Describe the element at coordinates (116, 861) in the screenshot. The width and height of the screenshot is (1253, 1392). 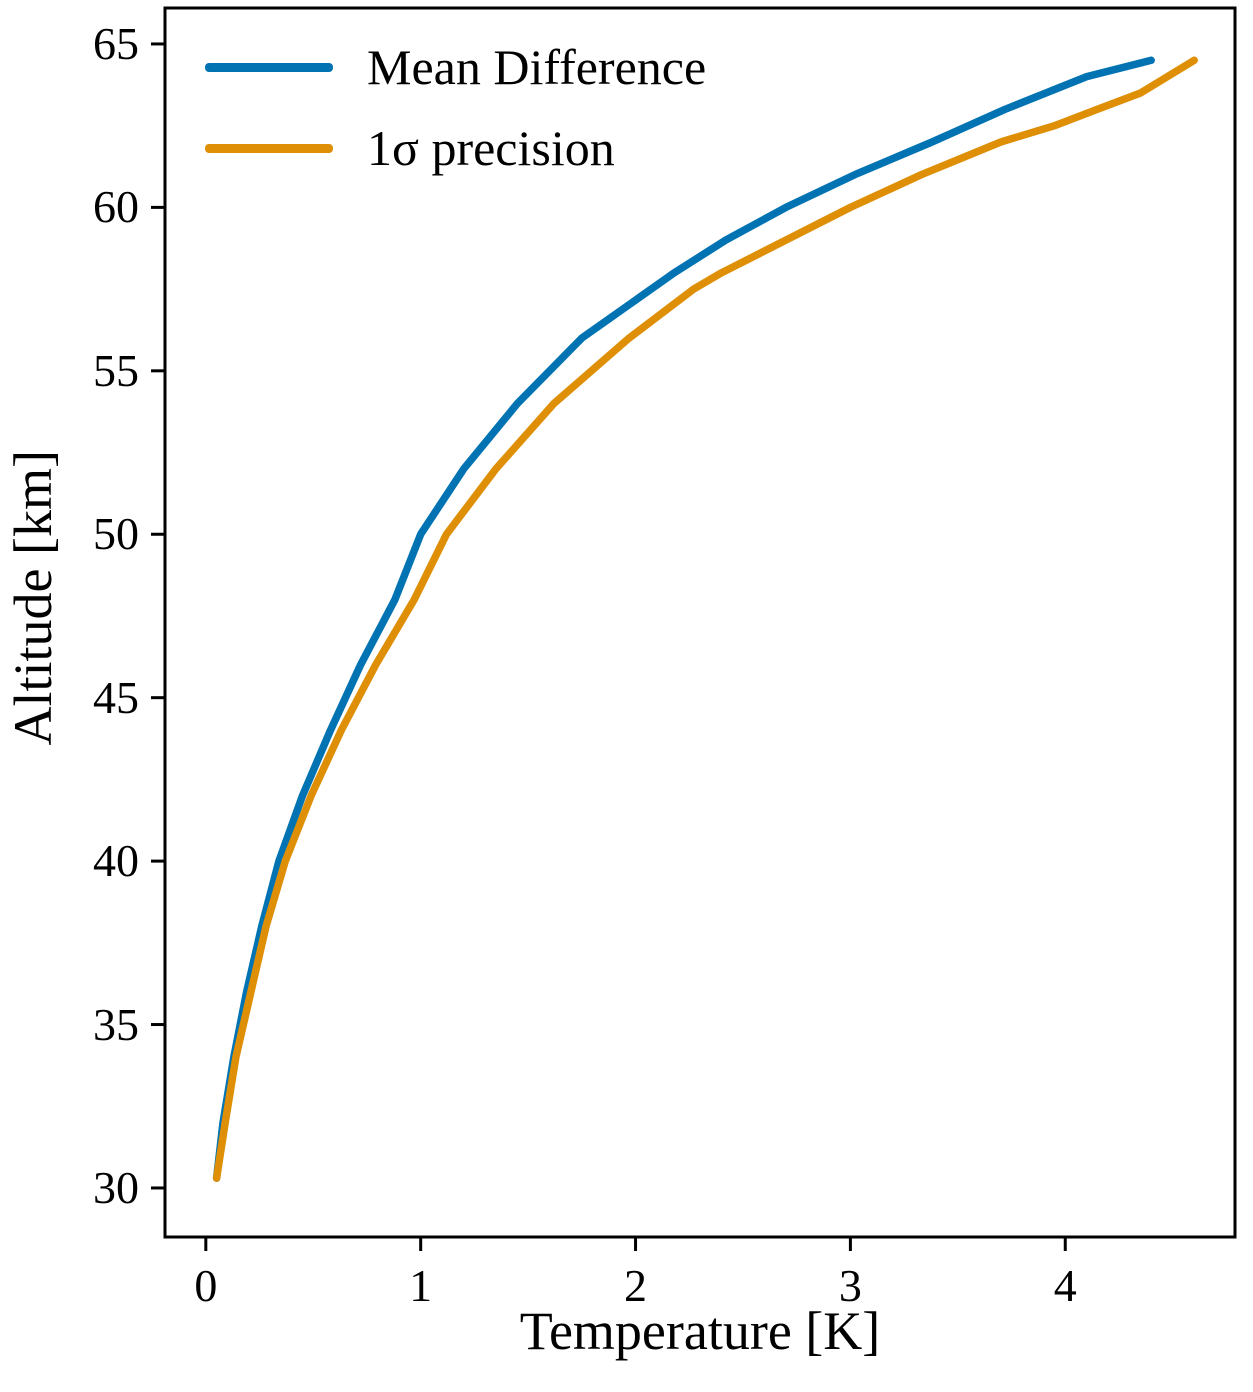
I see `y-tick-label: 40` at that location.